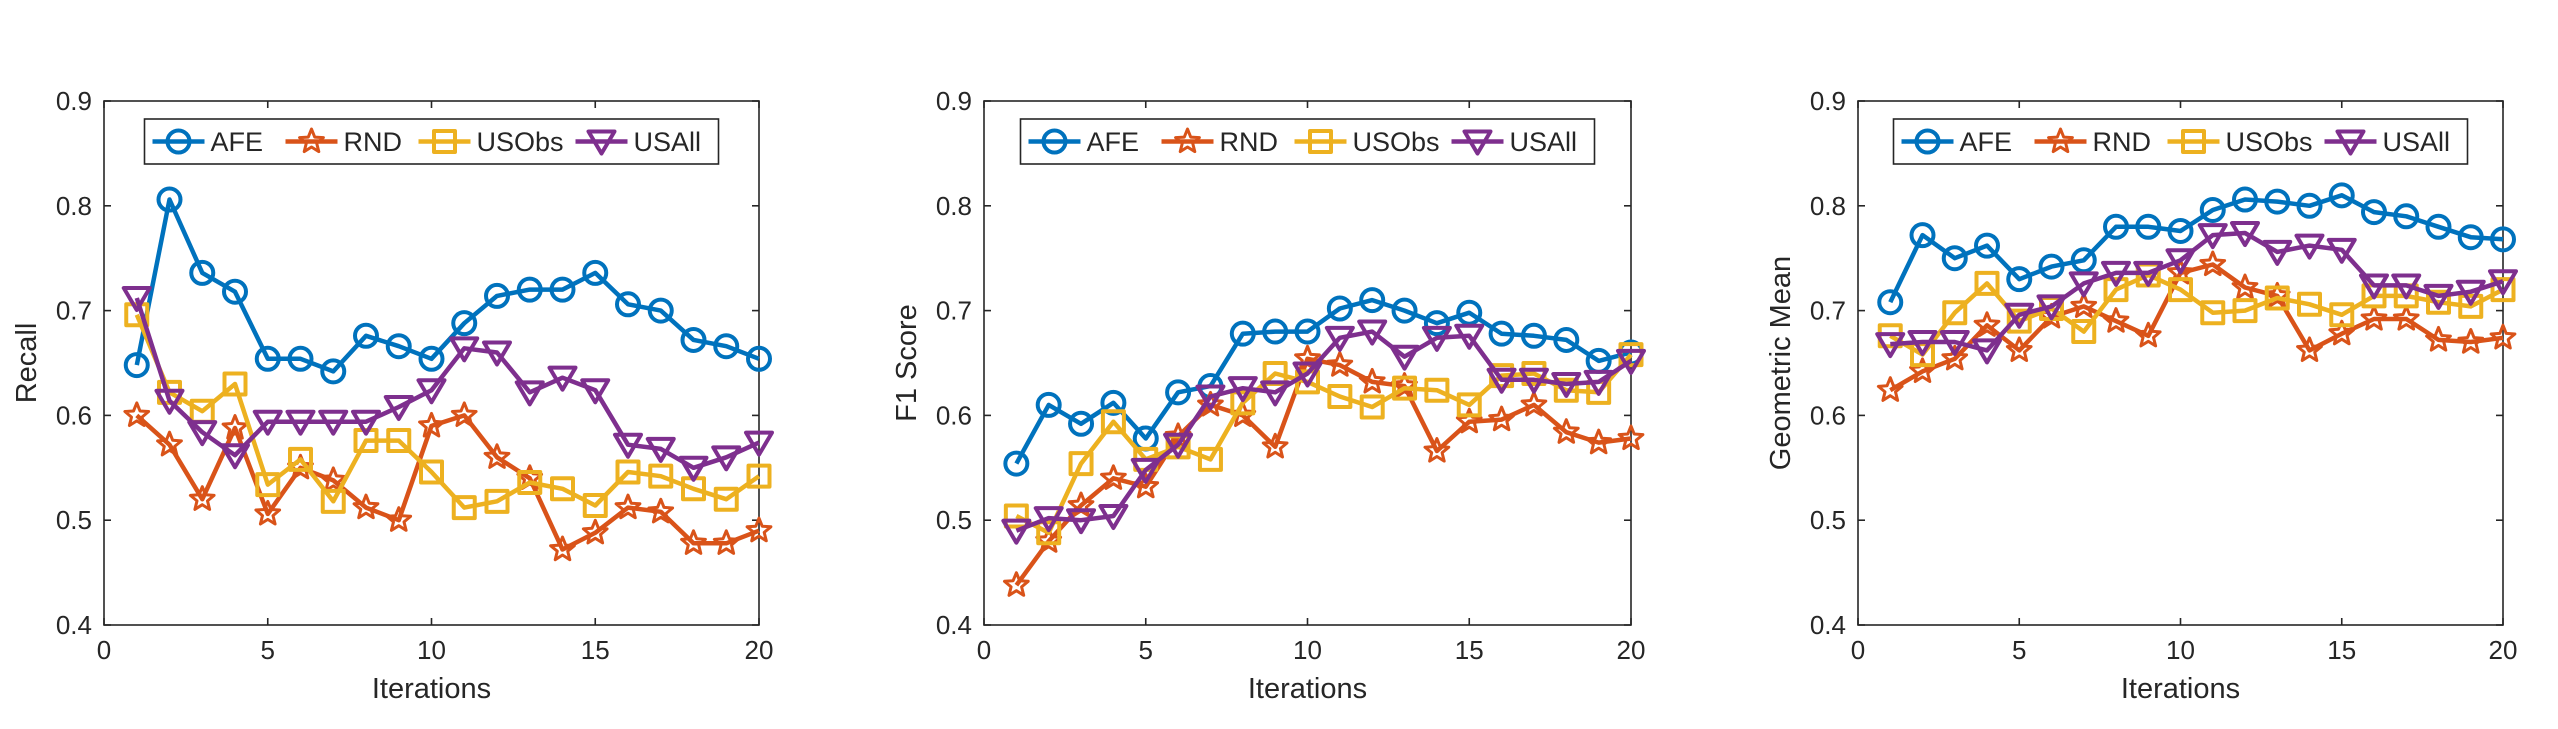  Describe the element at coordinates (1307, 689) in the screenshot. I see `x-axis-label: Iterations` at that location.